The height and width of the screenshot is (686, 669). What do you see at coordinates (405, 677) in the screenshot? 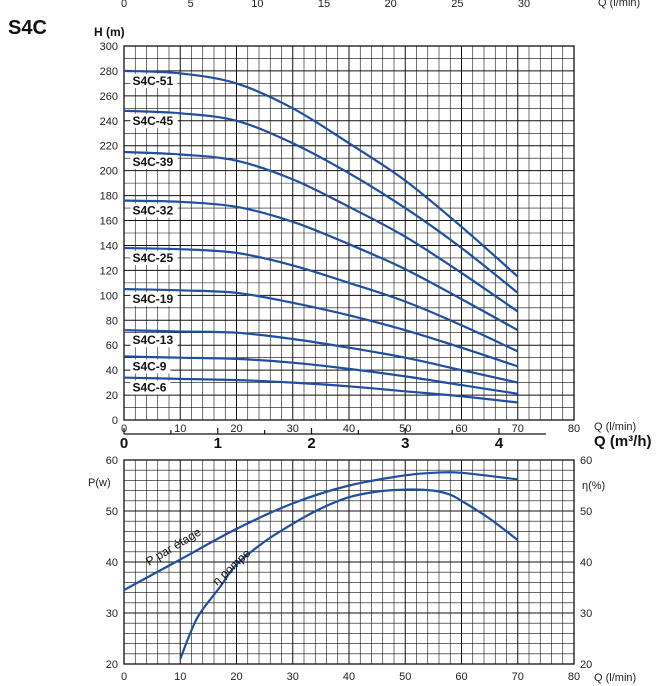
I see `flow-tick-label: 50` at bounding box center [405, 677].